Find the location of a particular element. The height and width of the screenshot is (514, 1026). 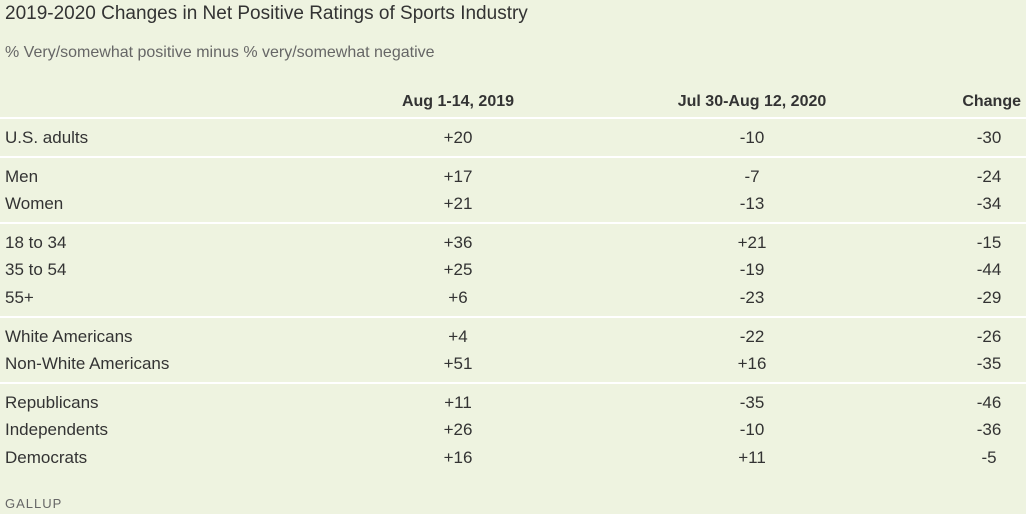

value-2020: +21 is located at coordinates (752, 242).